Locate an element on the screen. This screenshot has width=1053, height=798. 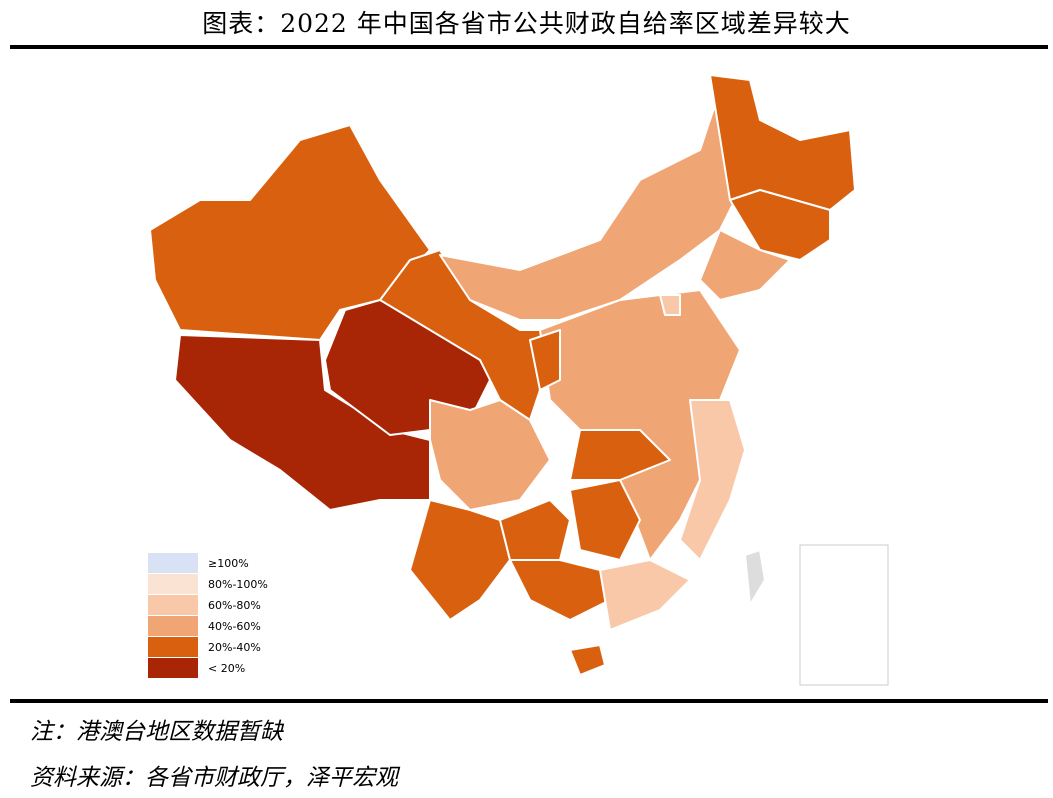
legend-label: 20%-40% is located at coordinates (234, 647).